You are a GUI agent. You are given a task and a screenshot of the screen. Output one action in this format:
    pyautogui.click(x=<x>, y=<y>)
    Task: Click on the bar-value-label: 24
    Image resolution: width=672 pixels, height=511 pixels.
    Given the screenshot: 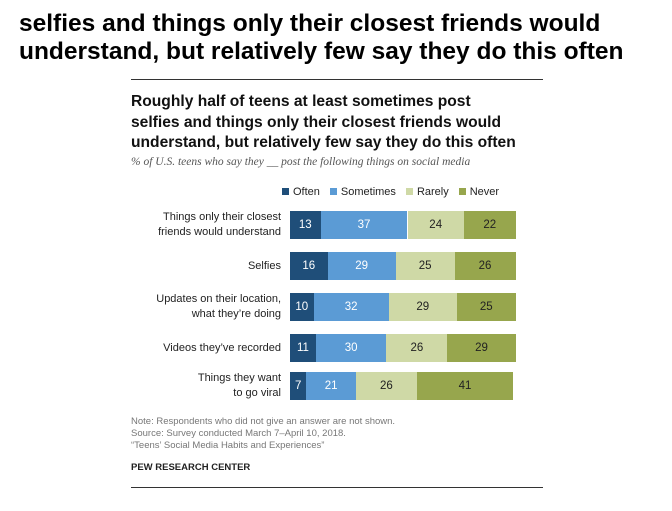 What is the action you would take?
    pyautogui.click(x=436, y=225)
    